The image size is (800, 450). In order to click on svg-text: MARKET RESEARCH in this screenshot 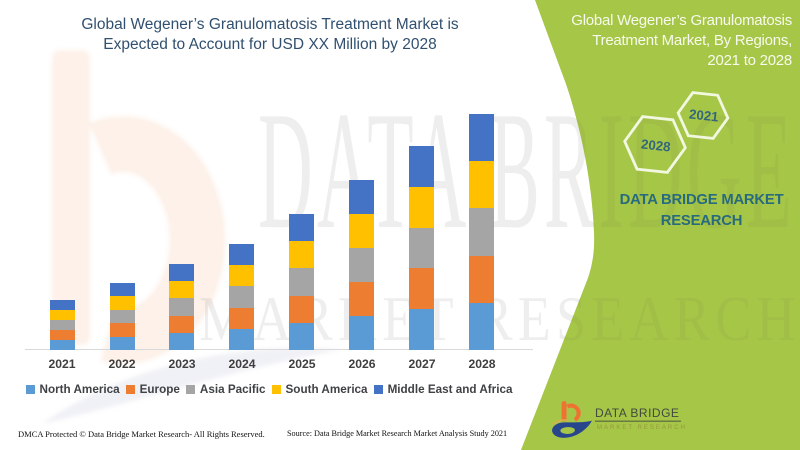, I will do `click(642, 428)`.